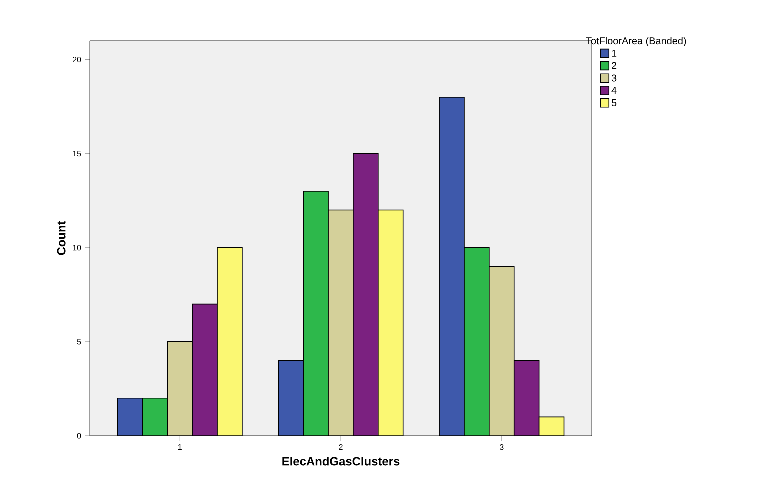  Describe the element at coordinates (614, 103) in the screenshot. I see `legend-label: 5` at that location.